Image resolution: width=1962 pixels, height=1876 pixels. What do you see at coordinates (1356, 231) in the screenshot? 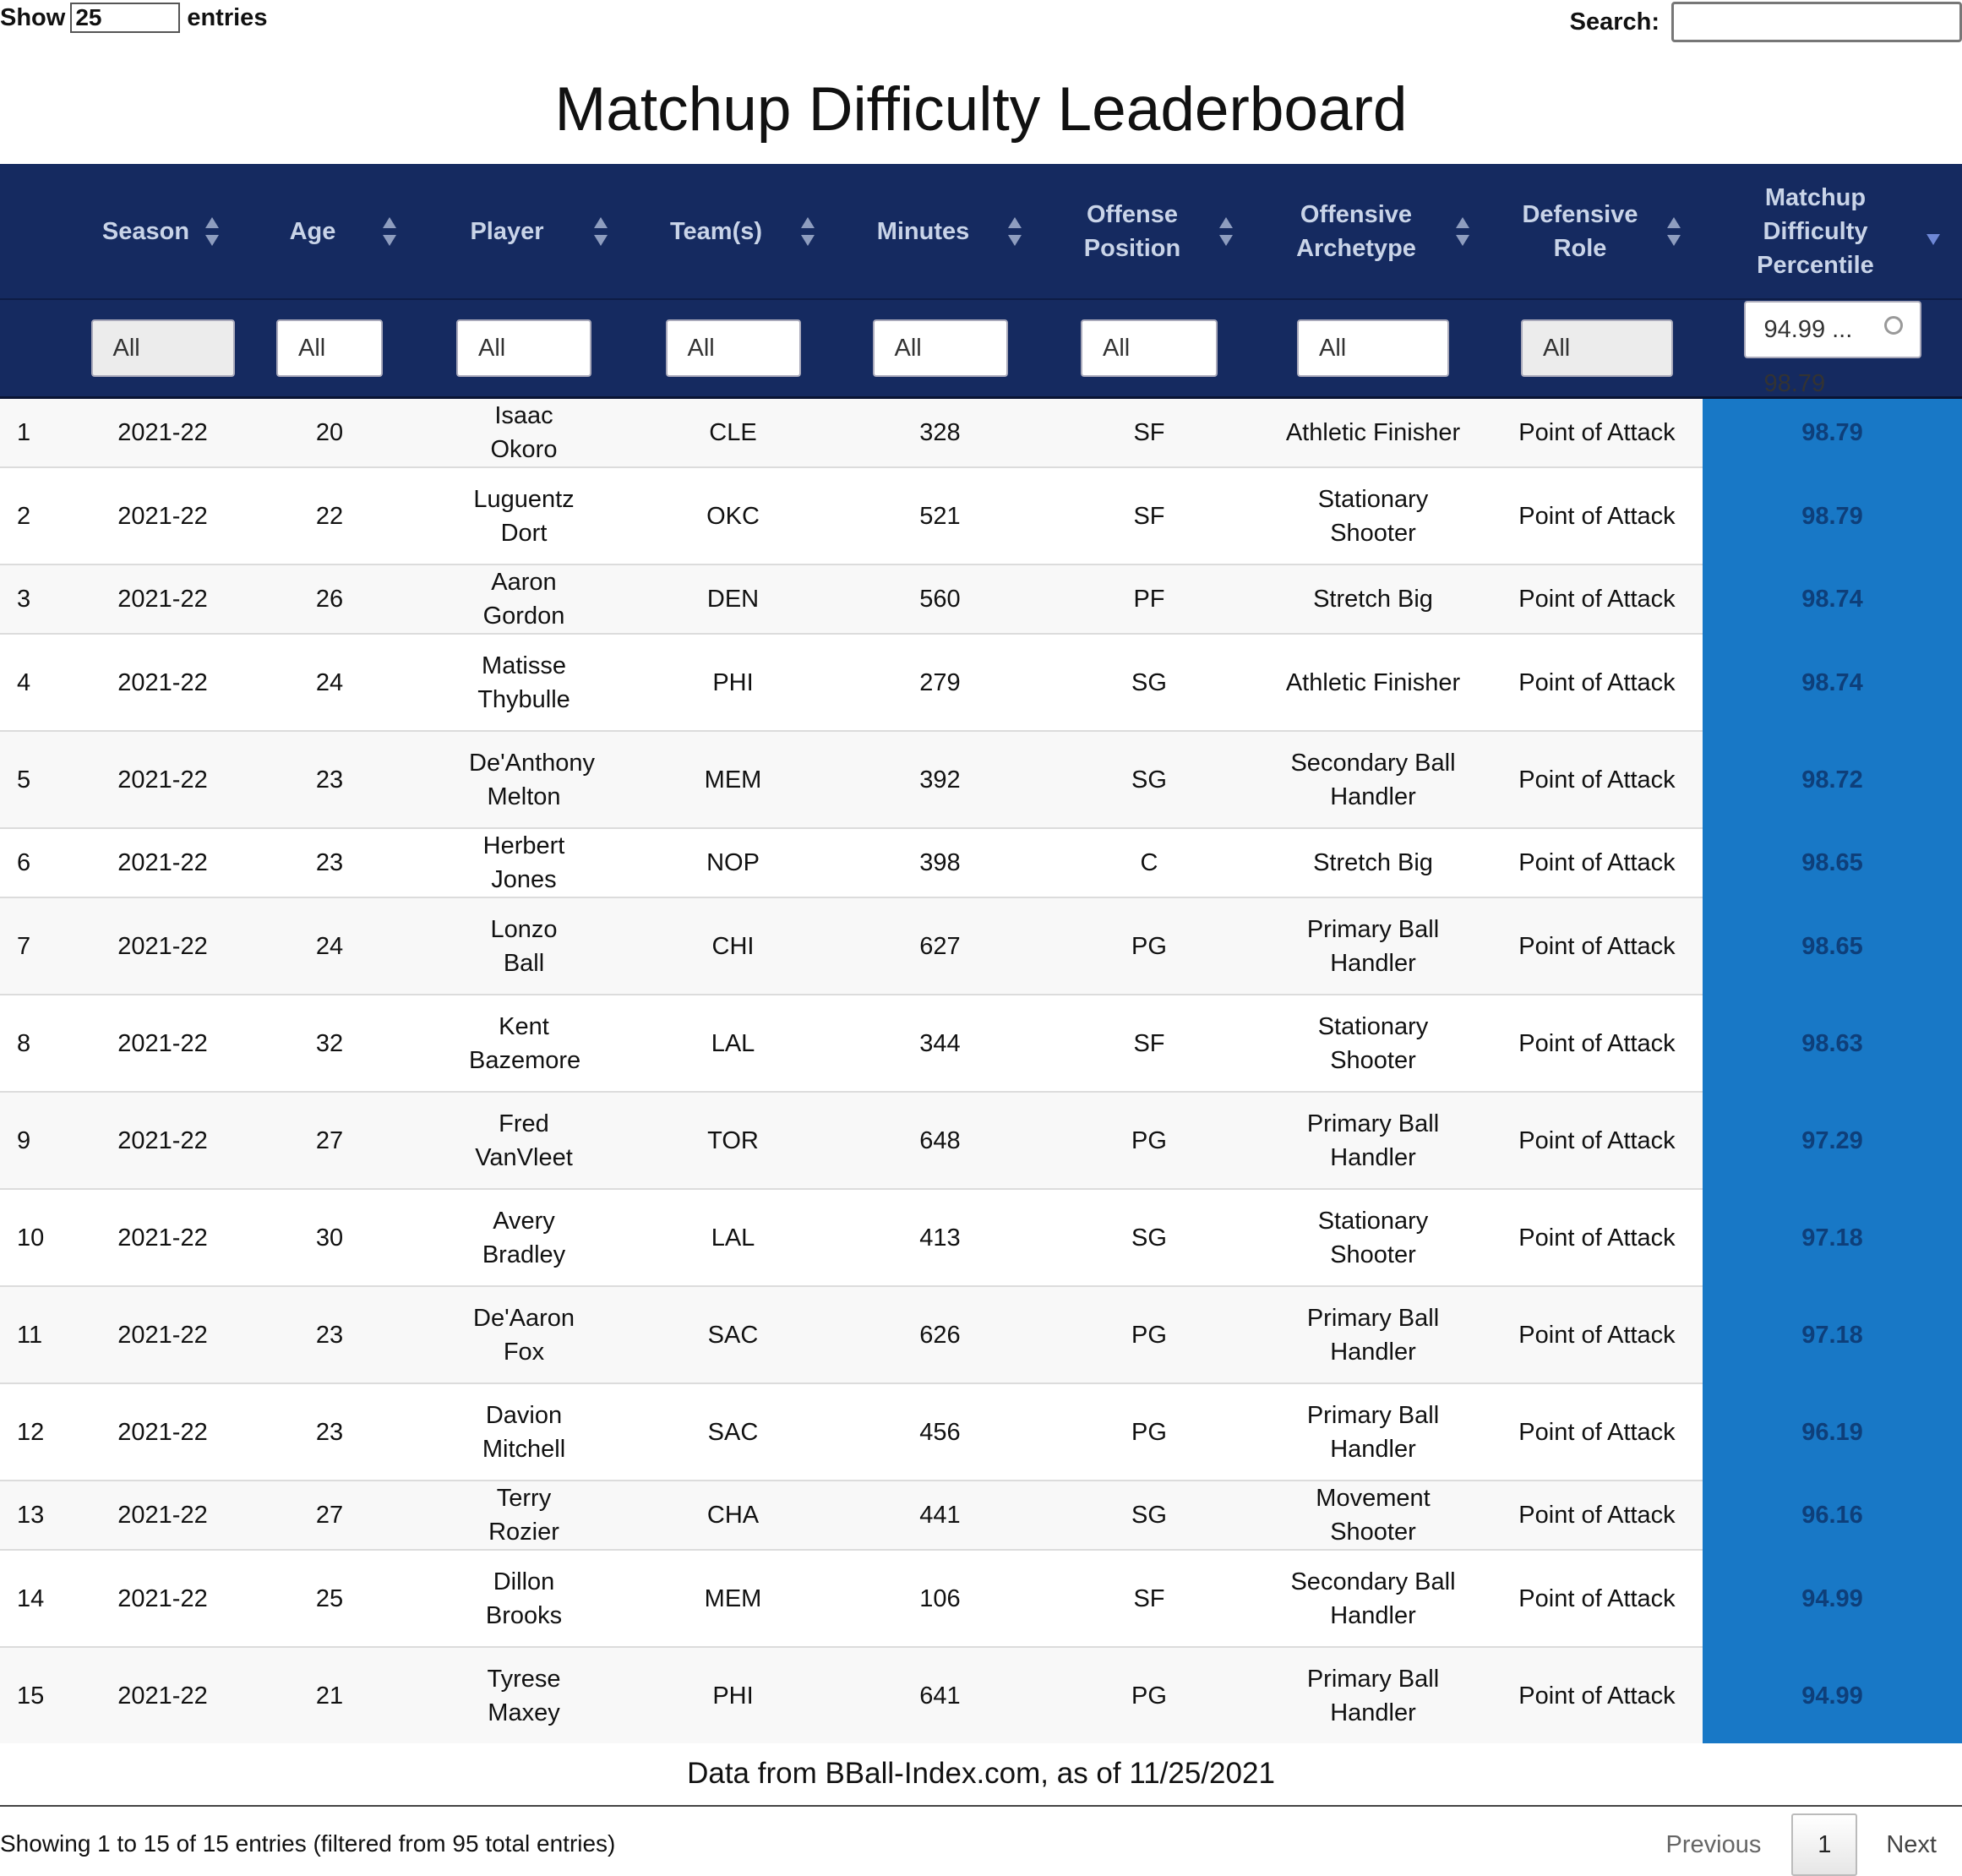
I see `column-header-label: Offensive Archetype` at bounding box center [1356, 231].